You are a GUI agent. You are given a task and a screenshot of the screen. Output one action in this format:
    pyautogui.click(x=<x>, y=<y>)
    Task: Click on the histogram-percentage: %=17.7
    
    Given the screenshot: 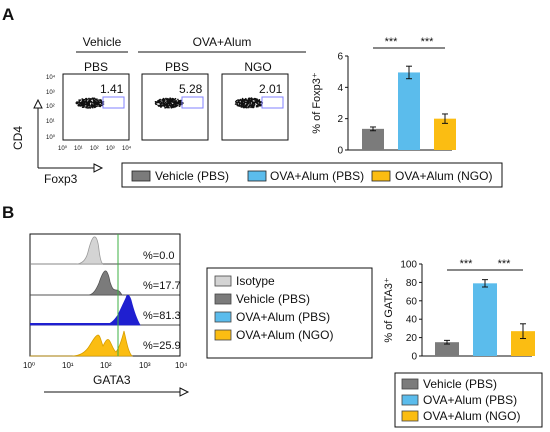 What is the action you would take?
    pyautogui.click(x=162, y=286)
    